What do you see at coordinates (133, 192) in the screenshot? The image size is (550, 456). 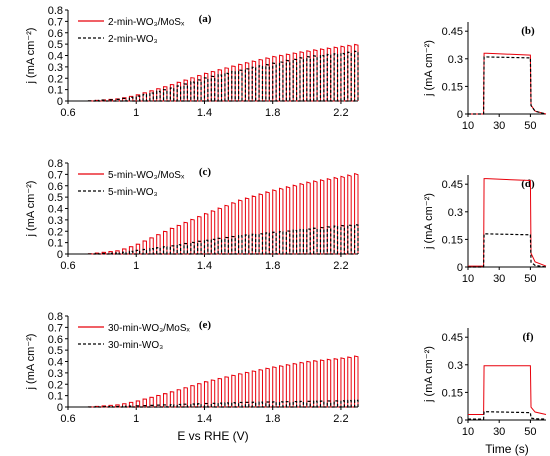 I see `legend-entry: 5-min-WO₃` at bounding box center [133, 192].